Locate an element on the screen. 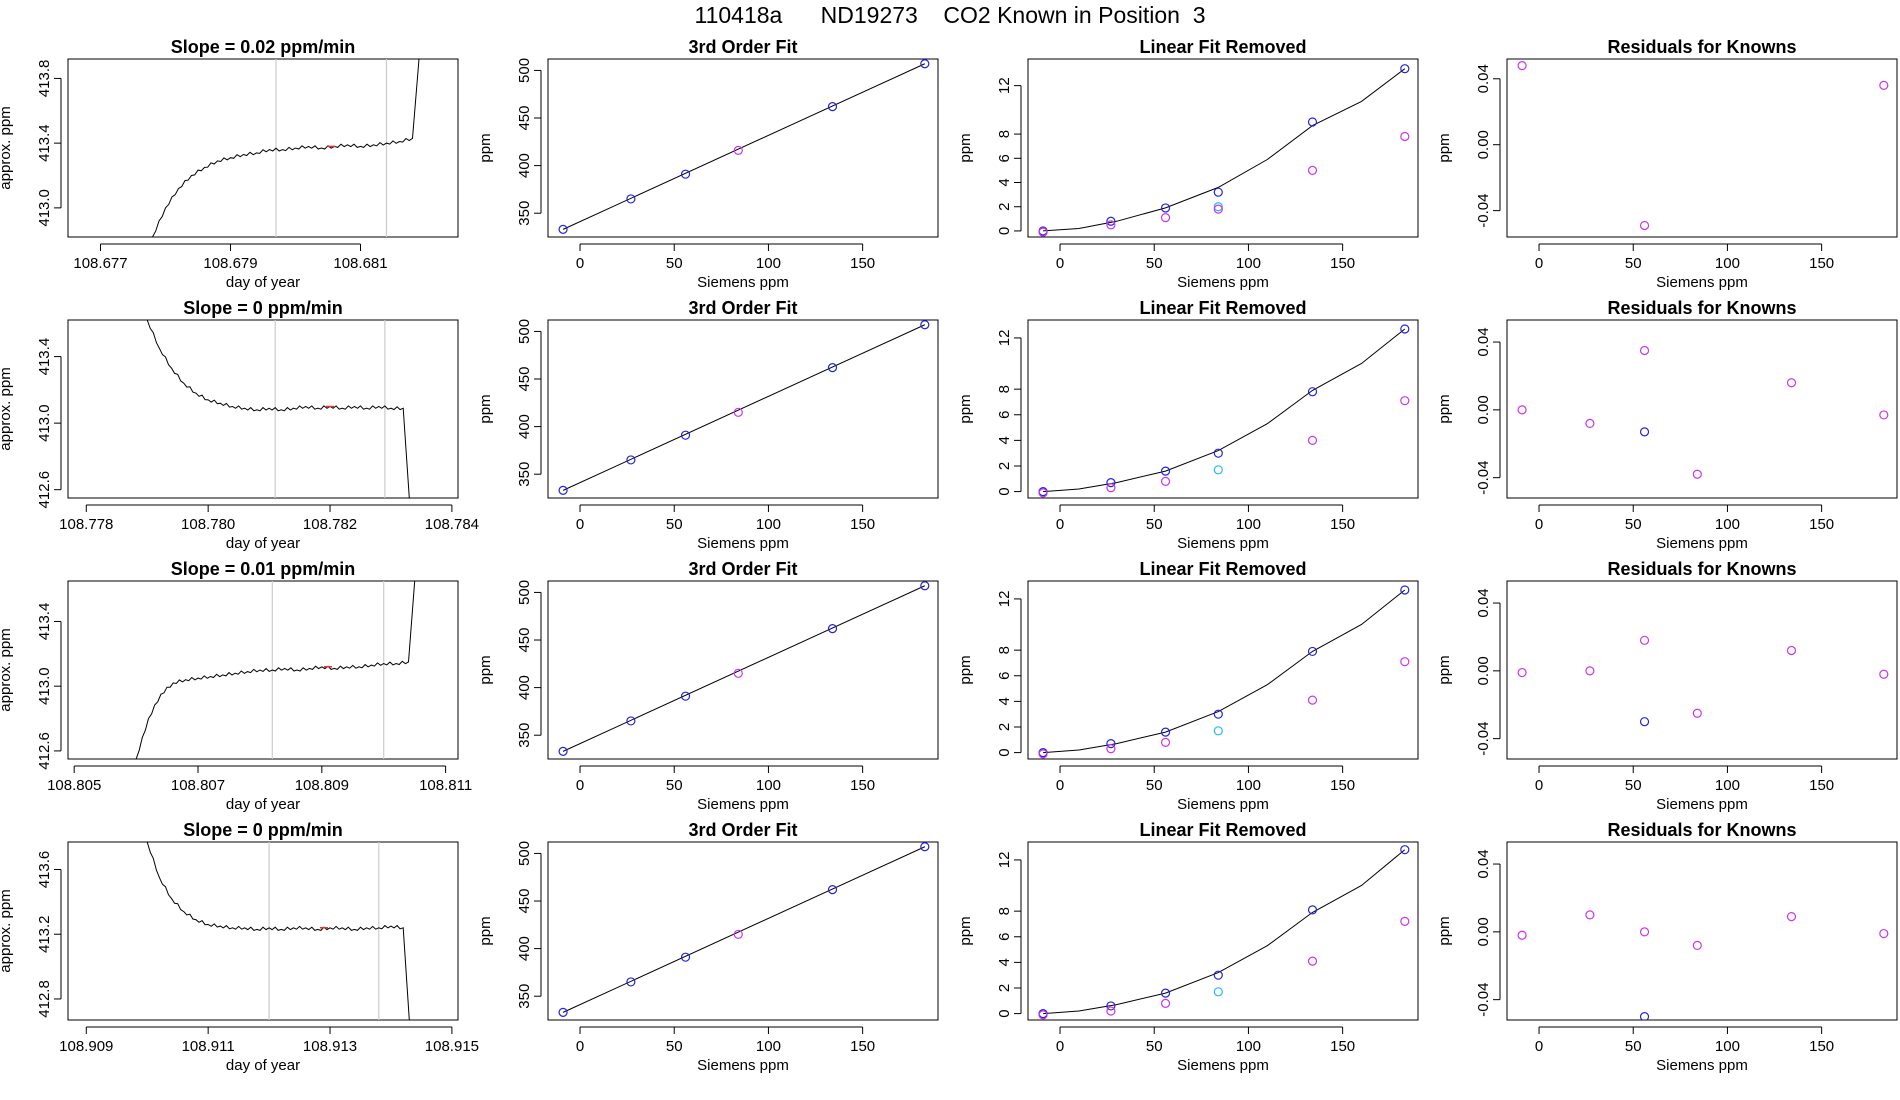 The width and height of the screenshot is (1900, 1100). y-tick-label: 8 is located at coordinates (1004, 911).